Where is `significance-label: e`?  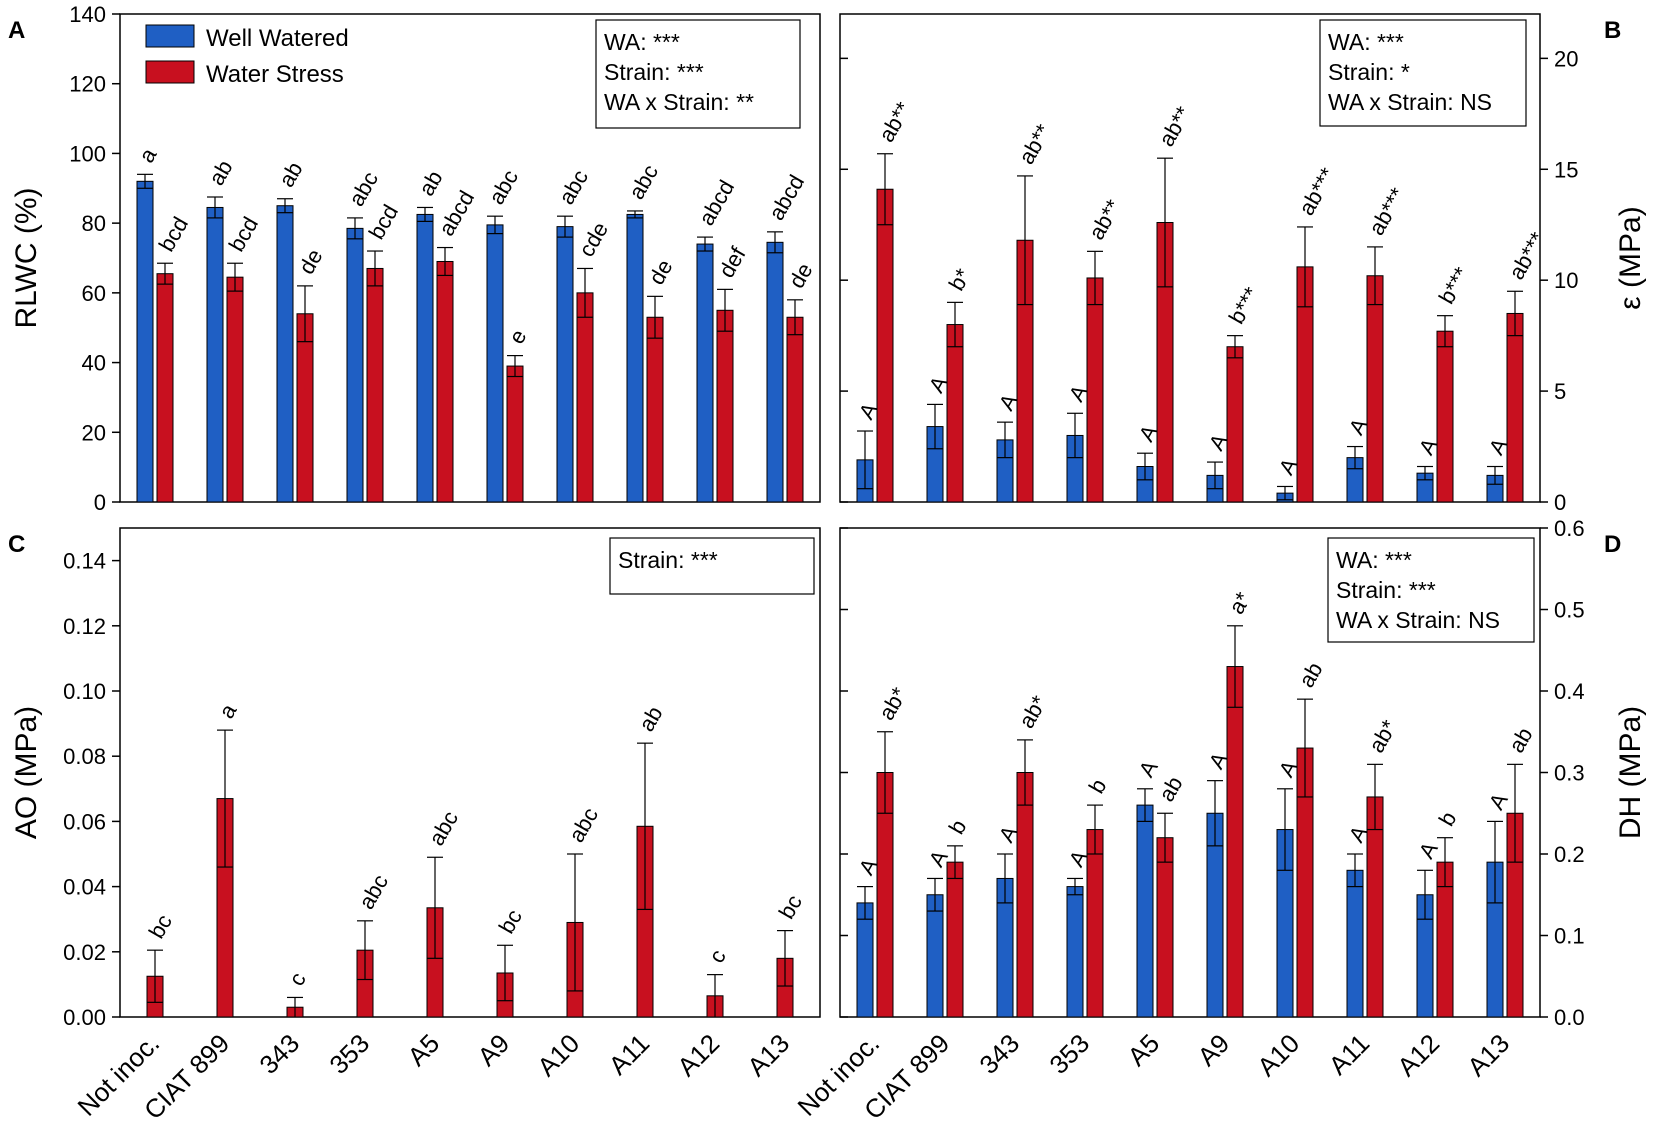 significance-label: e is located at coordinates (518, 336).